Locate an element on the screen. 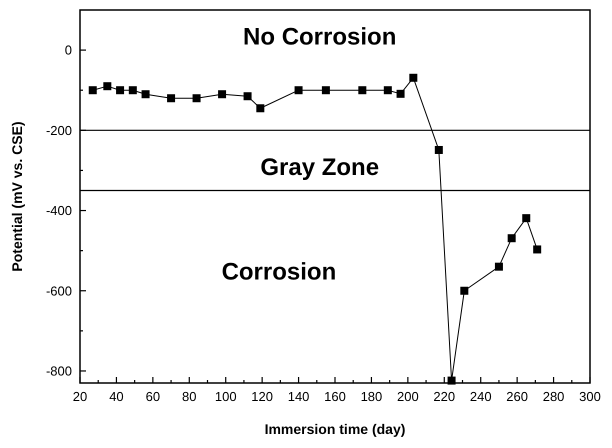  x-tick-label: 240 is located at coordinates (481, 396).